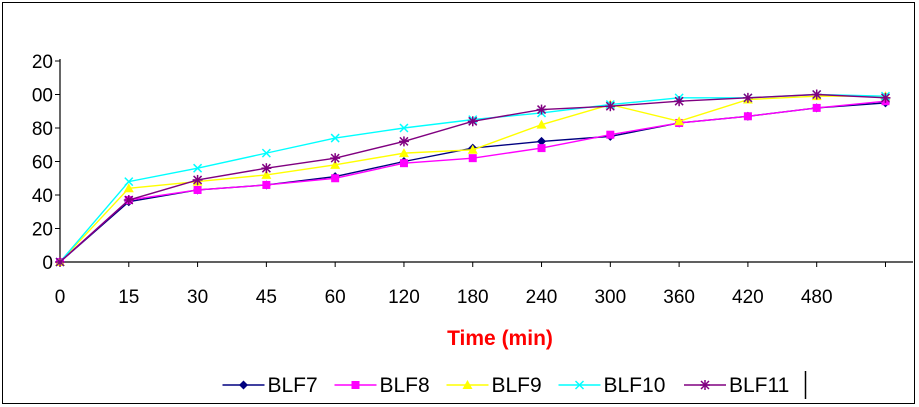 The width and height of the screenshot is (919, 407). What do you see at coordinates (404, 297) in the screenshot?
I see `x-tick-label: 120` at bounding box center [404, 297].